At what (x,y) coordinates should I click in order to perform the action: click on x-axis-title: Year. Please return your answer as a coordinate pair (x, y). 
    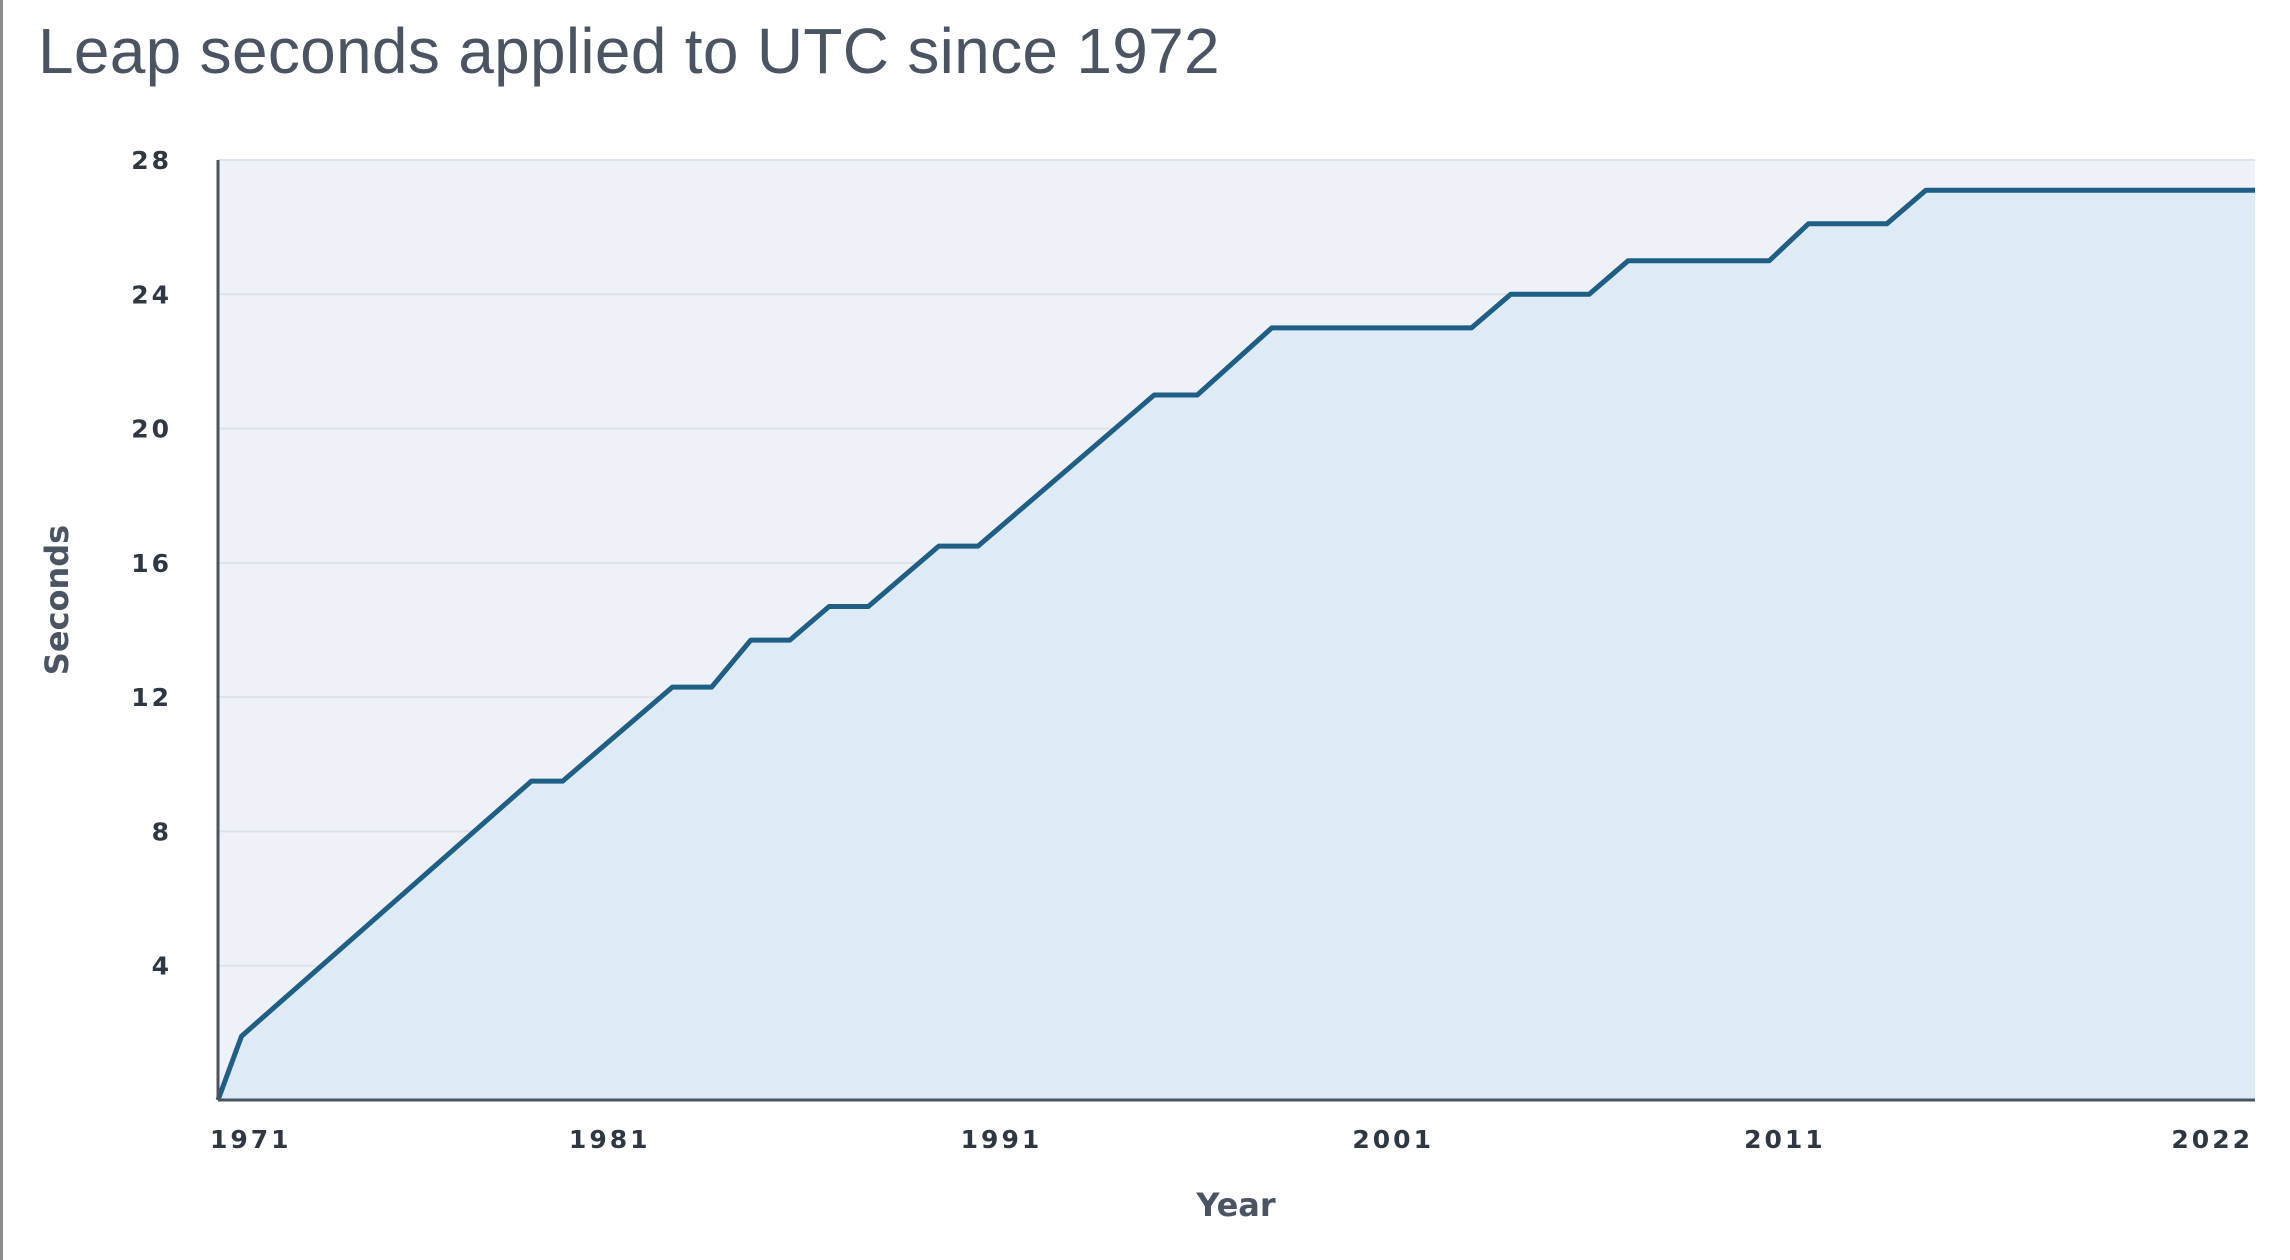
    Looking at the image, I should click on (1235, 1205).